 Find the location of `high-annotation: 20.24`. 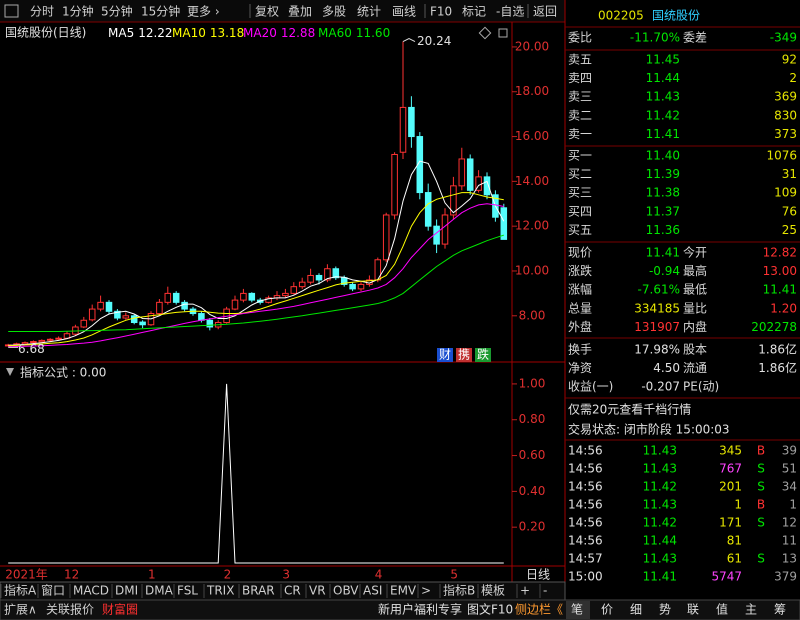

high-annotation: 20.24 is located at coordinates (434, 41).